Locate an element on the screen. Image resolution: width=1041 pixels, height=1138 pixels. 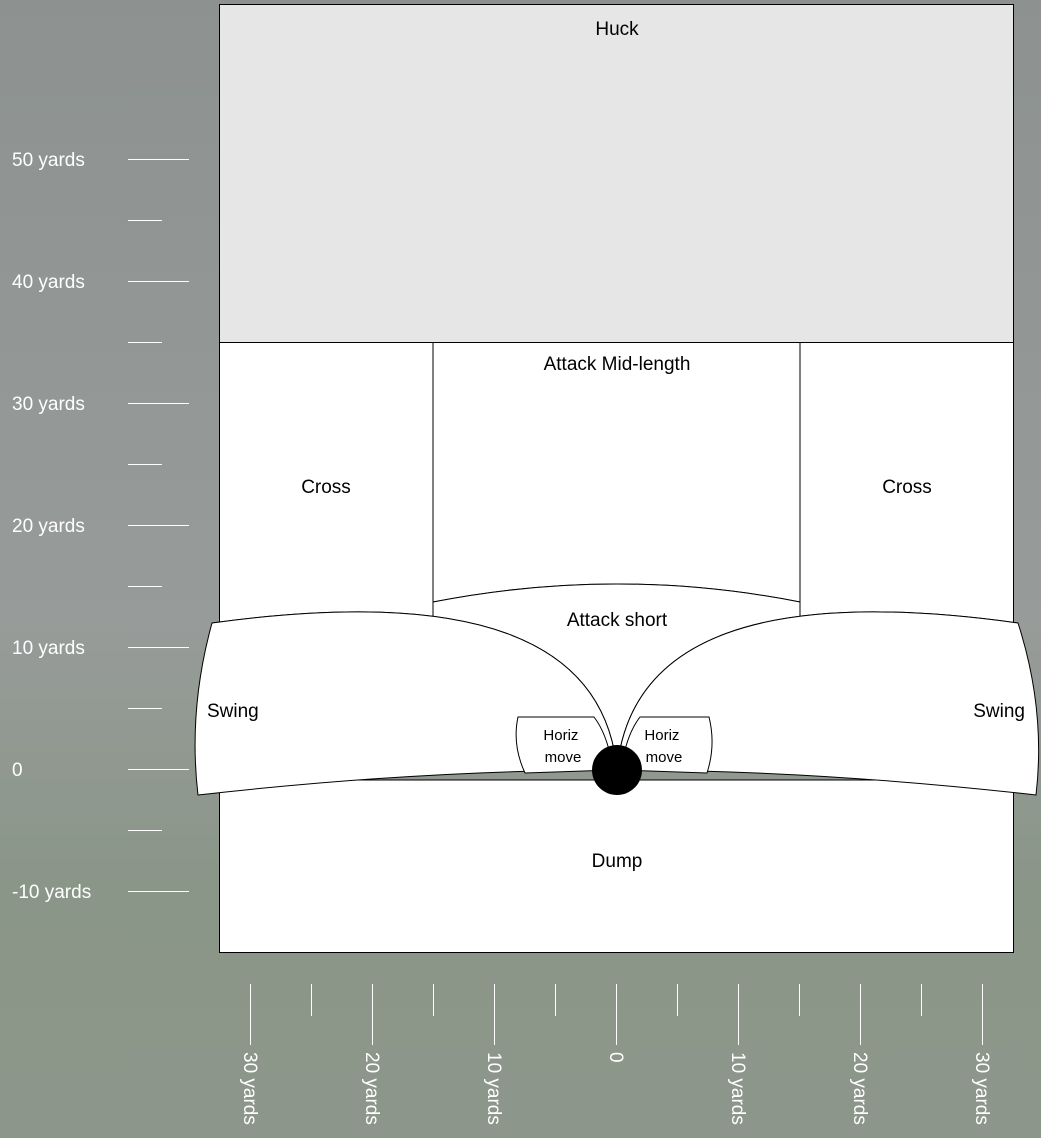
x-label-0: 0 is located at coordinates (615, 1057).